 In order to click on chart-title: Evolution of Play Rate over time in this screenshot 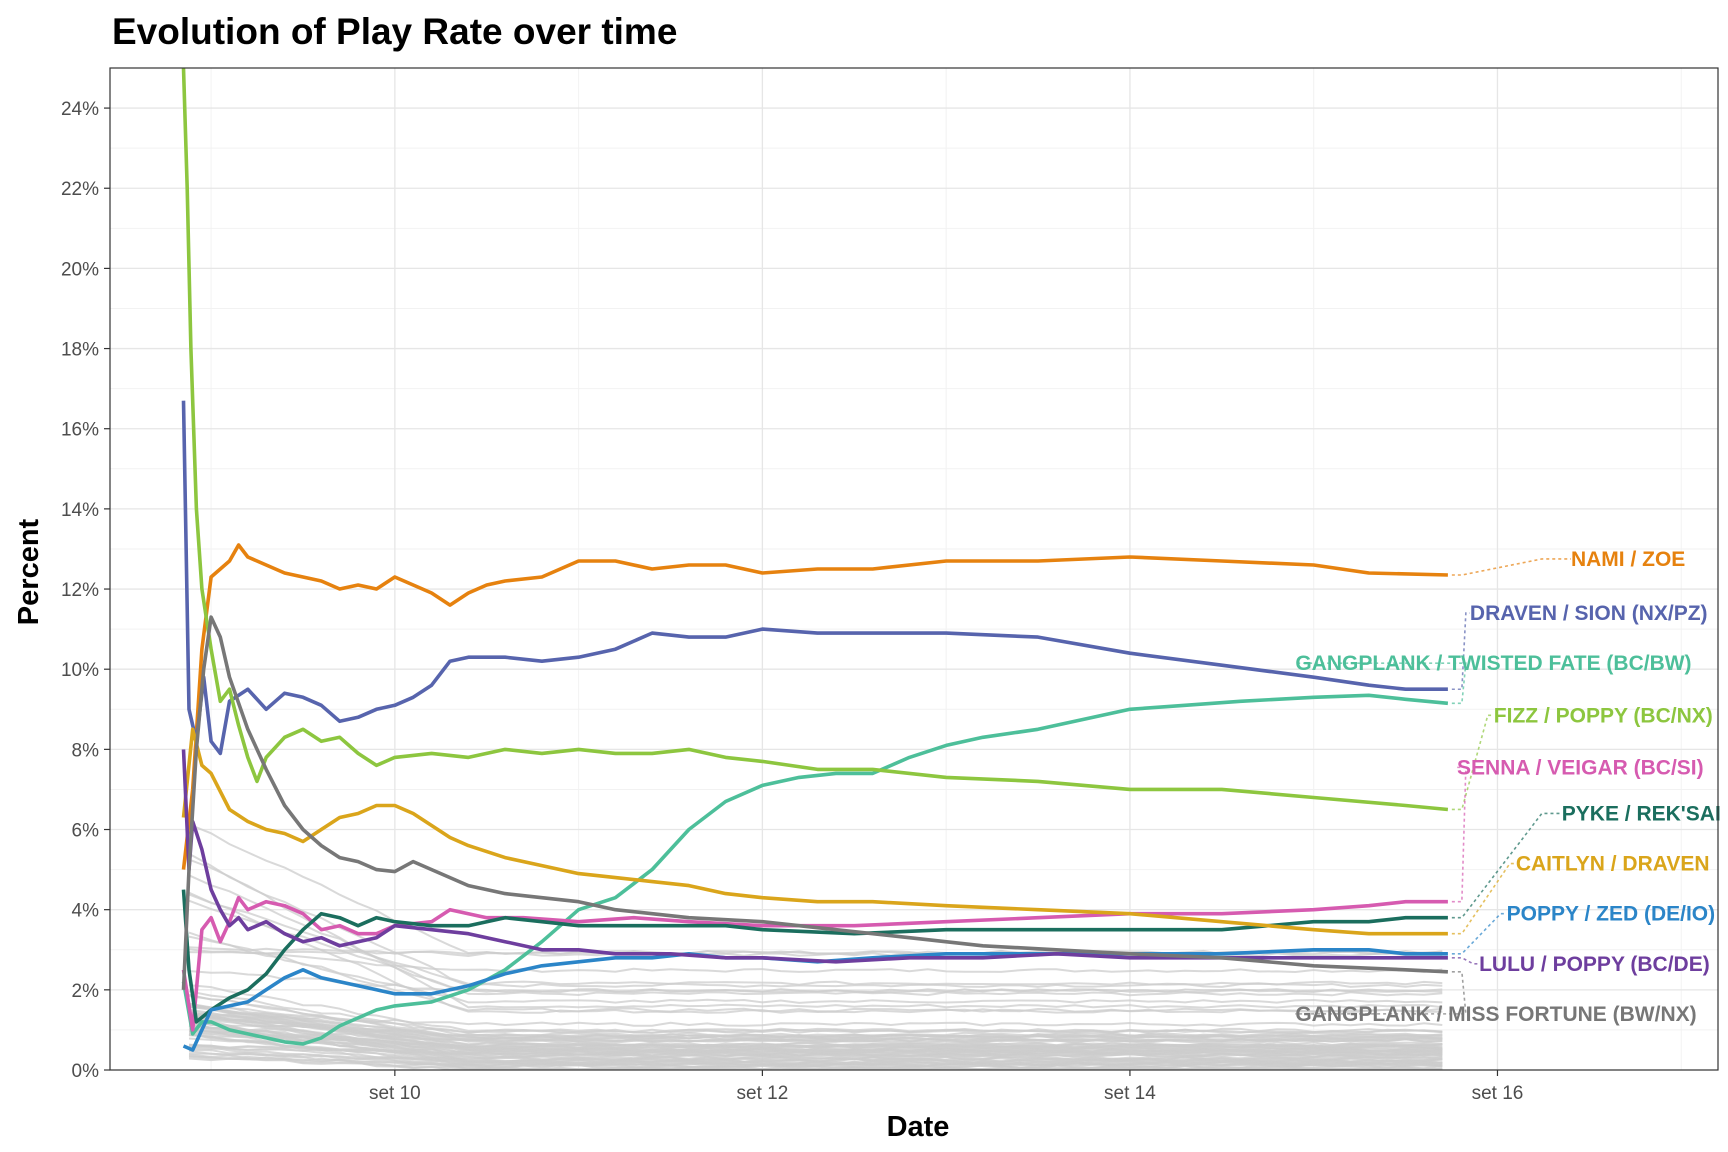, I will do `click(394, 31)`.